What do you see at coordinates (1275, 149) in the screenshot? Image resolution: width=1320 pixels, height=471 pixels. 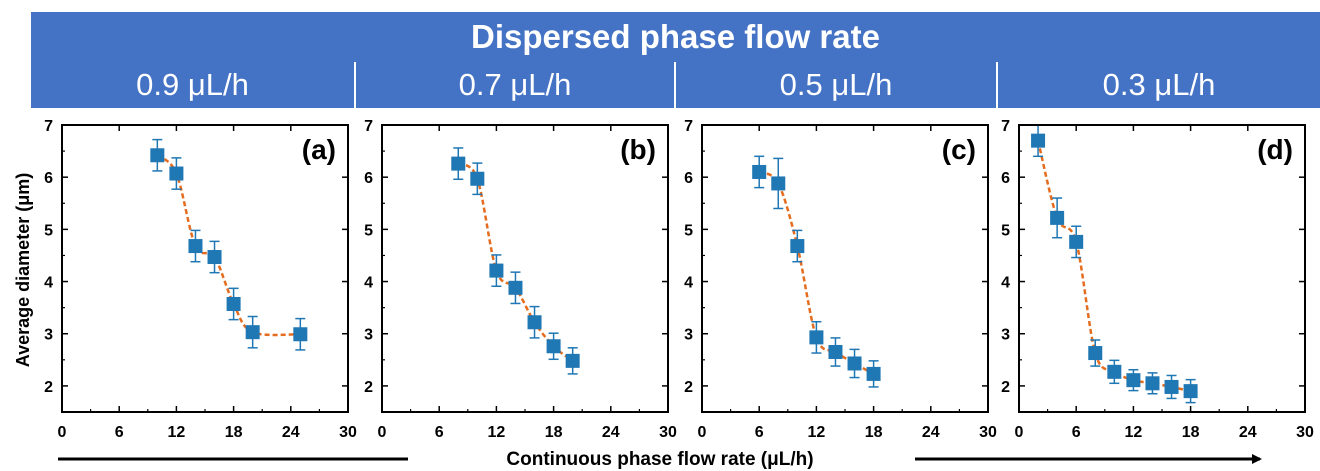 I see `panel-label: (d)` at bounding box center [1275, 149].